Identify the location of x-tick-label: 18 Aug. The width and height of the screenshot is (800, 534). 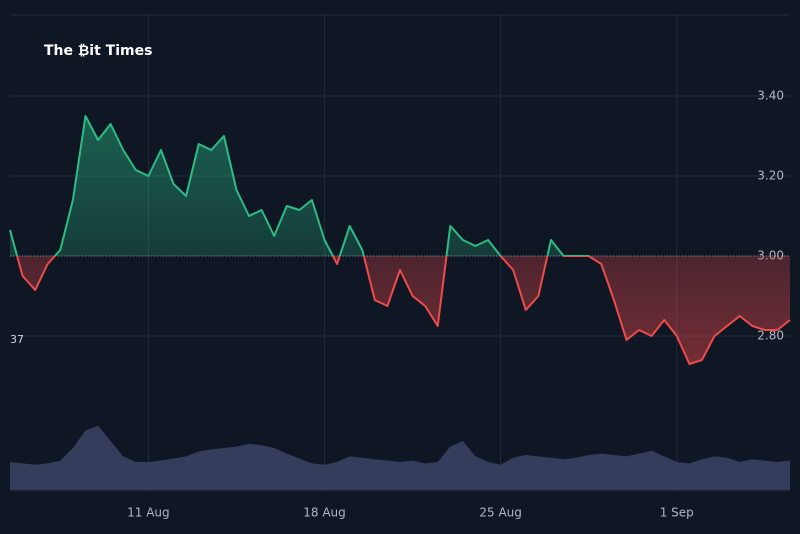
(324, 513).